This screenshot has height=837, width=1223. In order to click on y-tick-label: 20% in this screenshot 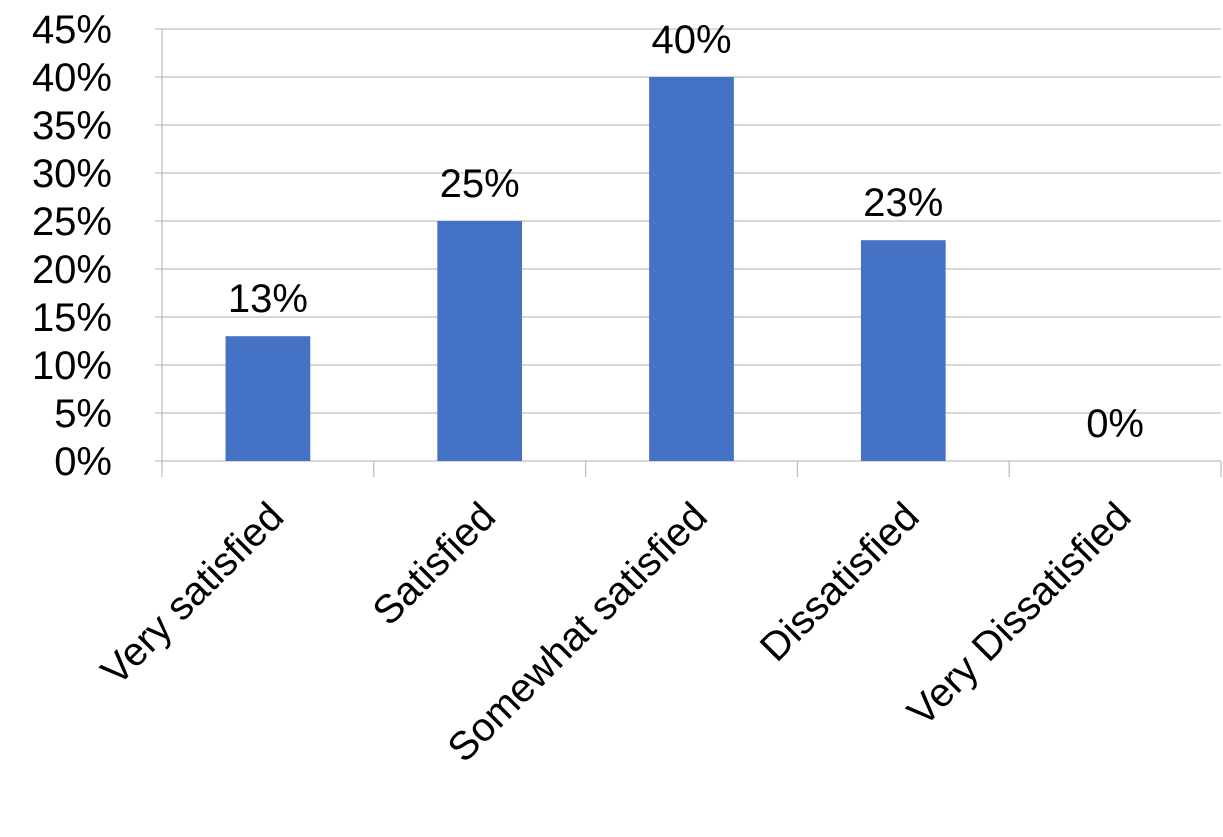, I will do `click(72, 270)`.